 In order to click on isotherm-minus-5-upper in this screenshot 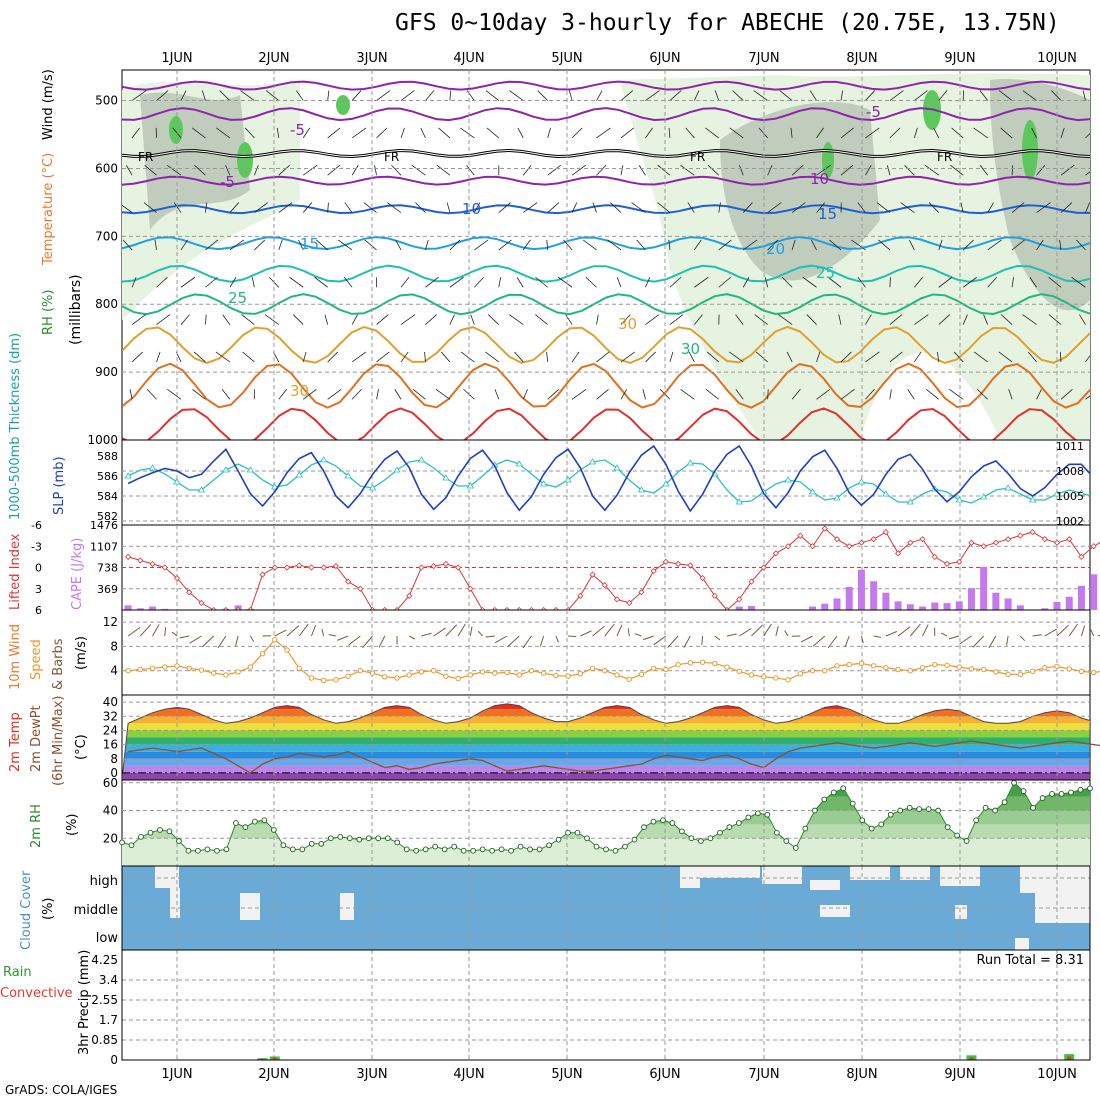, I will do `click(606, 114)`.